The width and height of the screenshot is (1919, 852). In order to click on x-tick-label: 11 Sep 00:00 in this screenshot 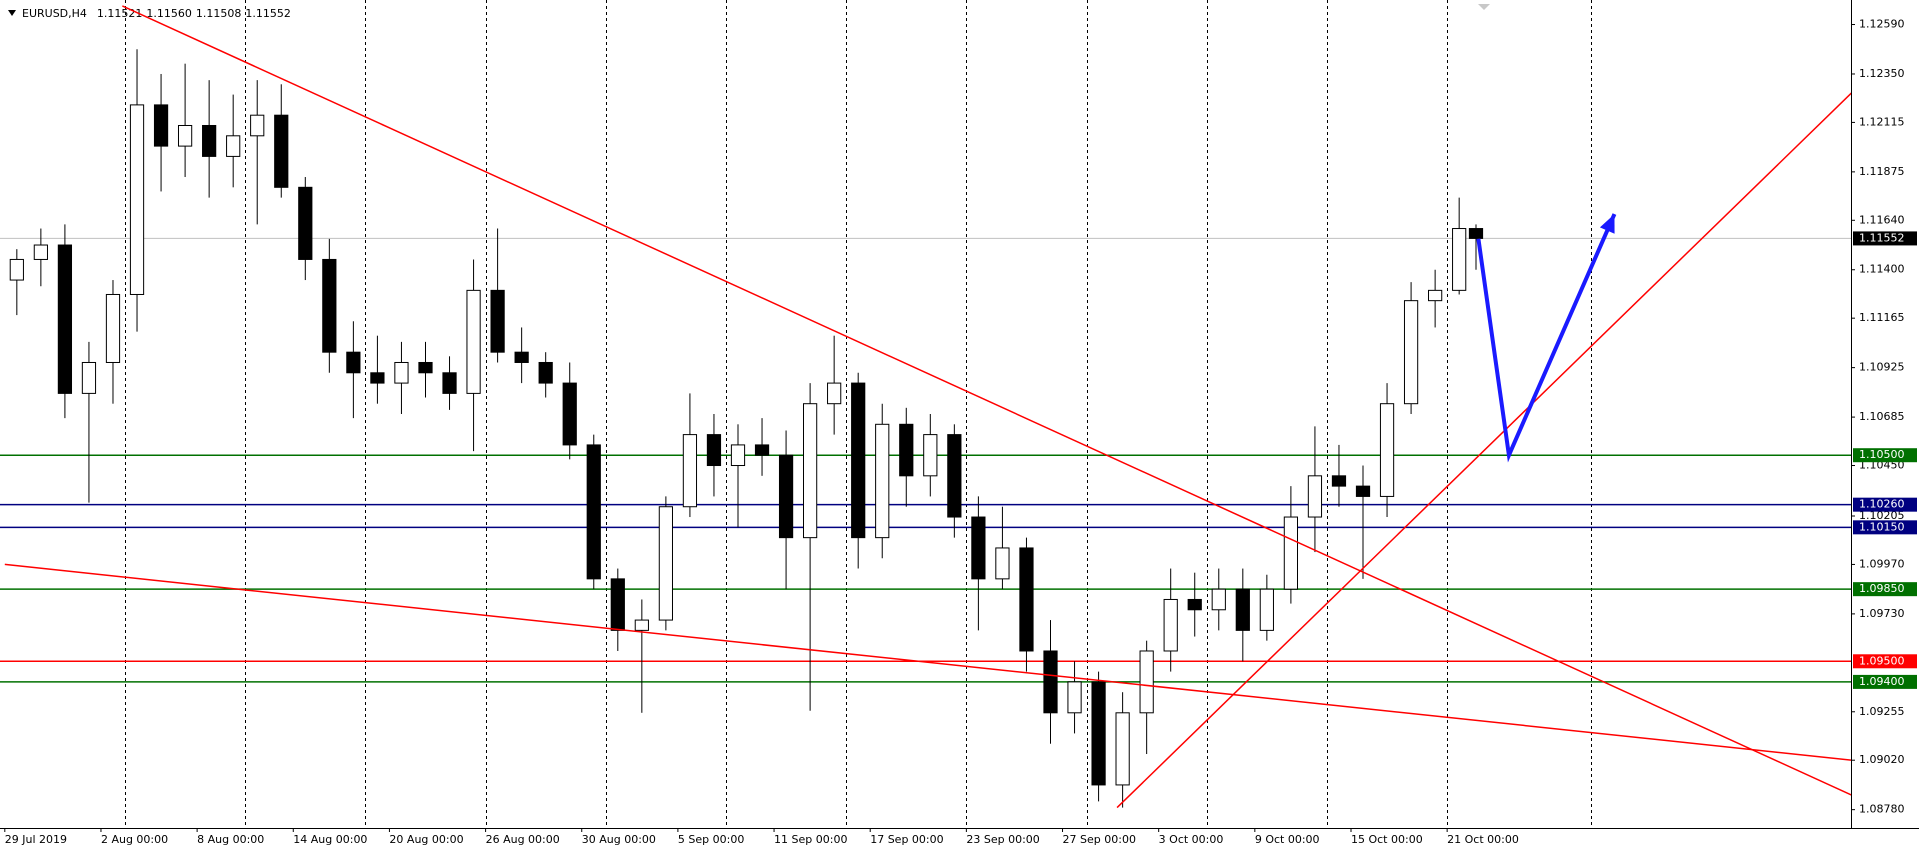, I will do `click(810, 839)`.